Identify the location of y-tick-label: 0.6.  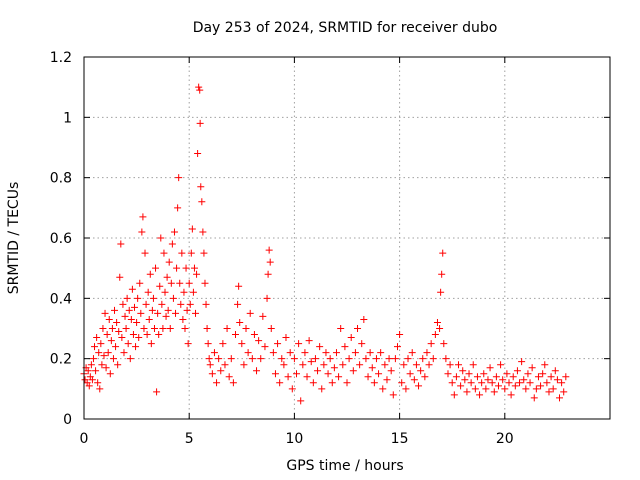
(61, 239).